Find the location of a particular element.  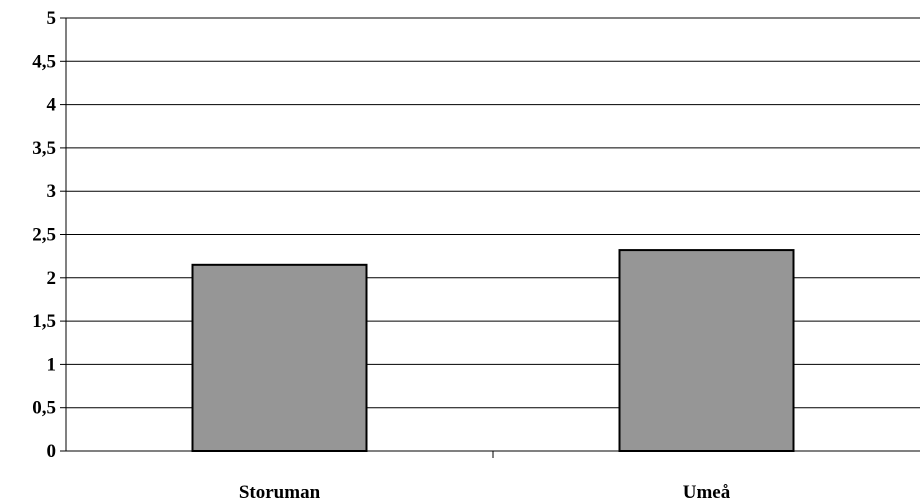

x-category-label: Umeå is located at coordinates (707, 491).